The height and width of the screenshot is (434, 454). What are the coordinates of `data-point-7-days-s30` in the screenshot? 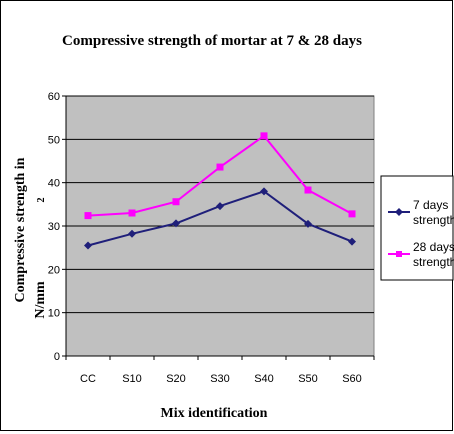 It's located at (220, 206).